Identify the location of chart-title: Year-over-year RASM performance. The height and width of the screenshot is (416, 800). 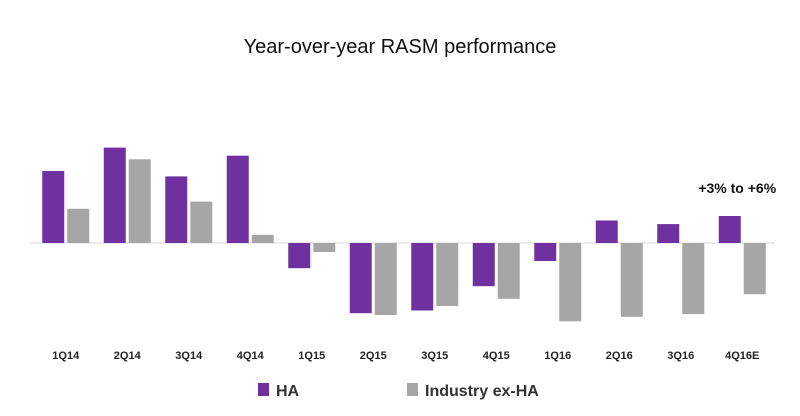
(400, 47).